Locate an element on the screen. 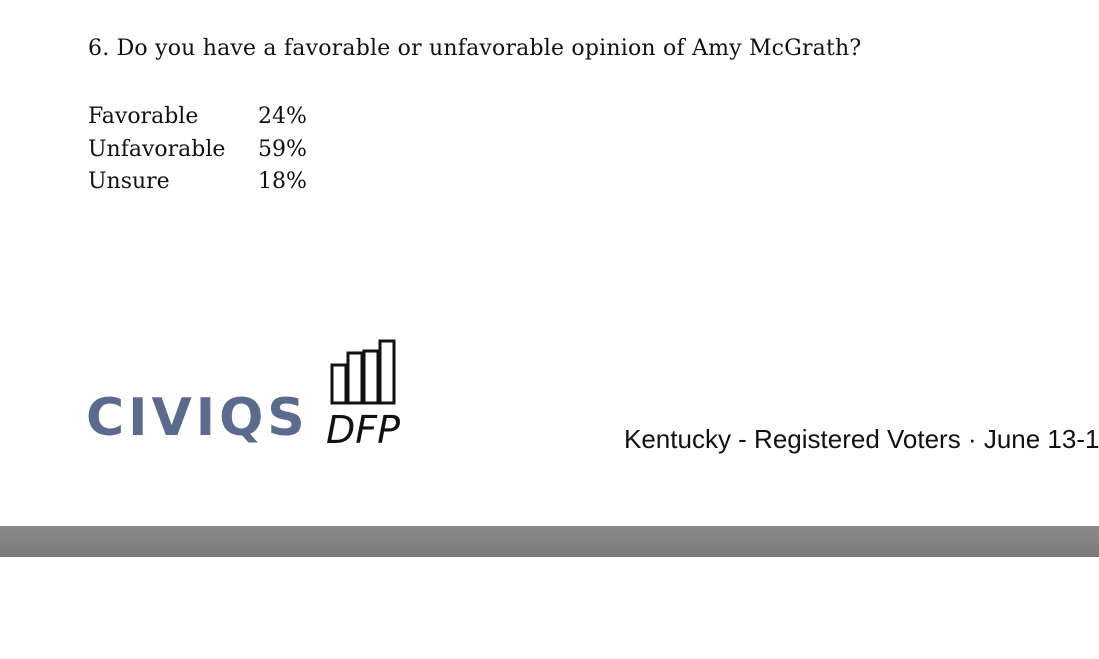  result-row-favorable: Favorable 24% is located at coordinates (197, 117).